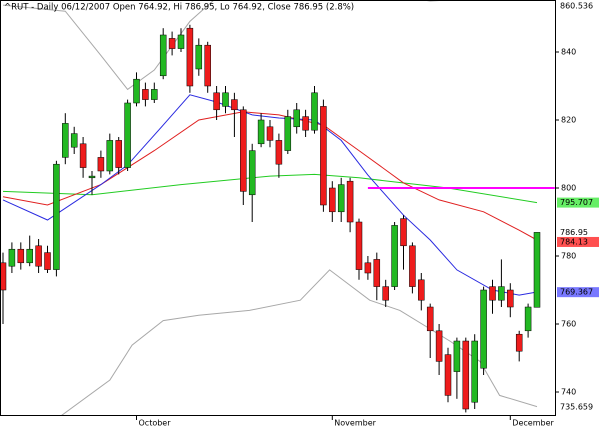 The height and width of the screenshot is (428, 600). What do you see at coordinates (568, 256) in the screenshot?
I see `y-tick-label: 780` at bounding box center [568, 256].